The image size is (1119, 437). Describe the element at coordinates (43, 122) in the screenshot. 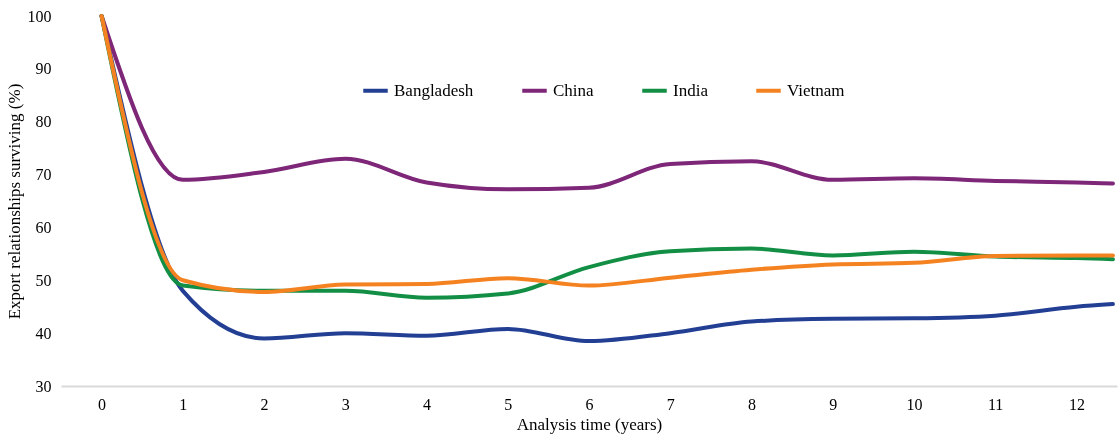

I see `y-tick-label: 80` at that location.